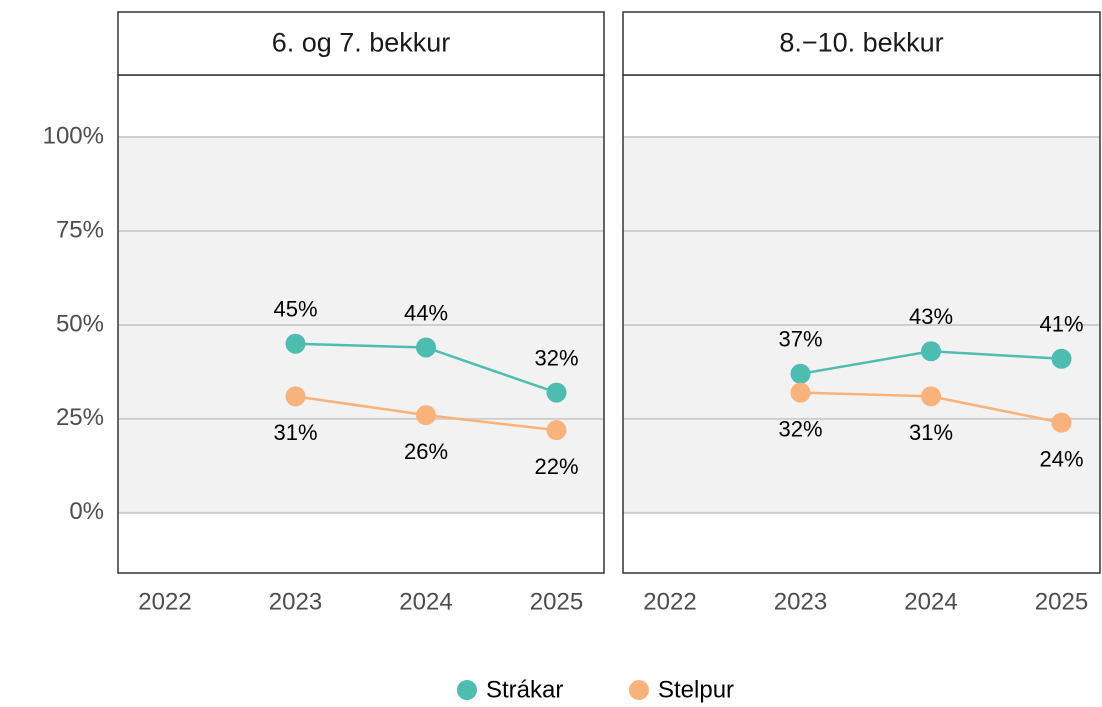 The height and width of the screenshot is (707, 1102). I want to click on data-label: 24%, so click(1061, 458).